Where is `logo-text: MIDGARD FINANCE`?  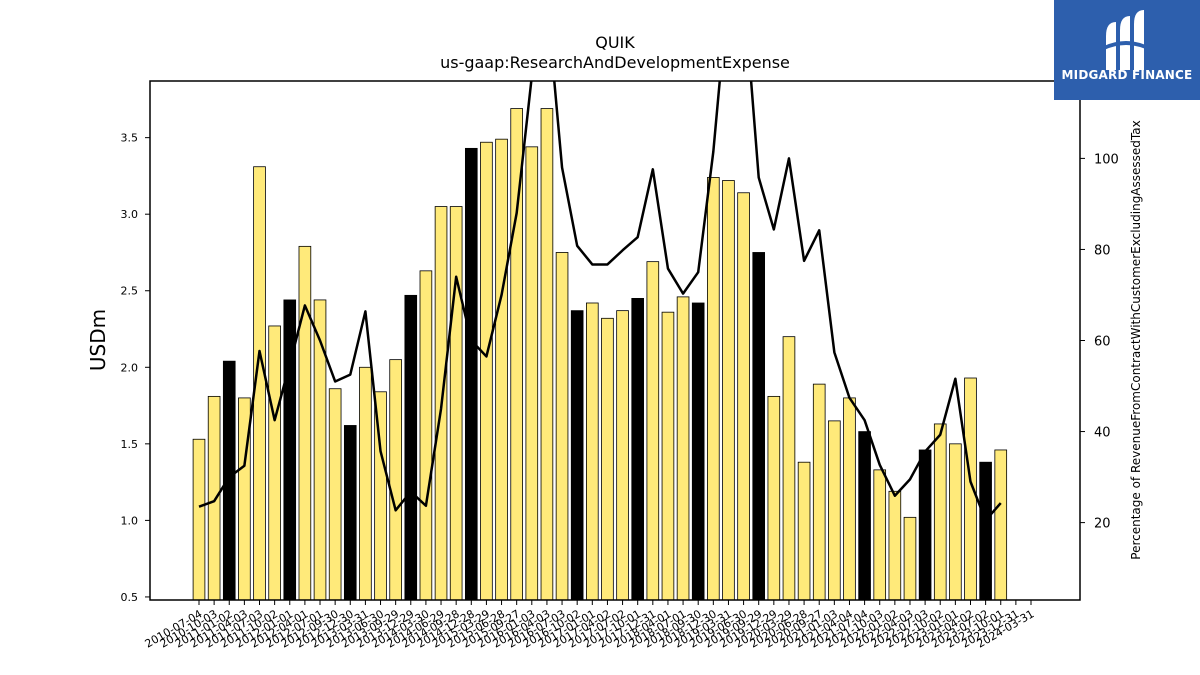 logo-text: MIDGARD FINANCE is located at coordinates (1127, 75).